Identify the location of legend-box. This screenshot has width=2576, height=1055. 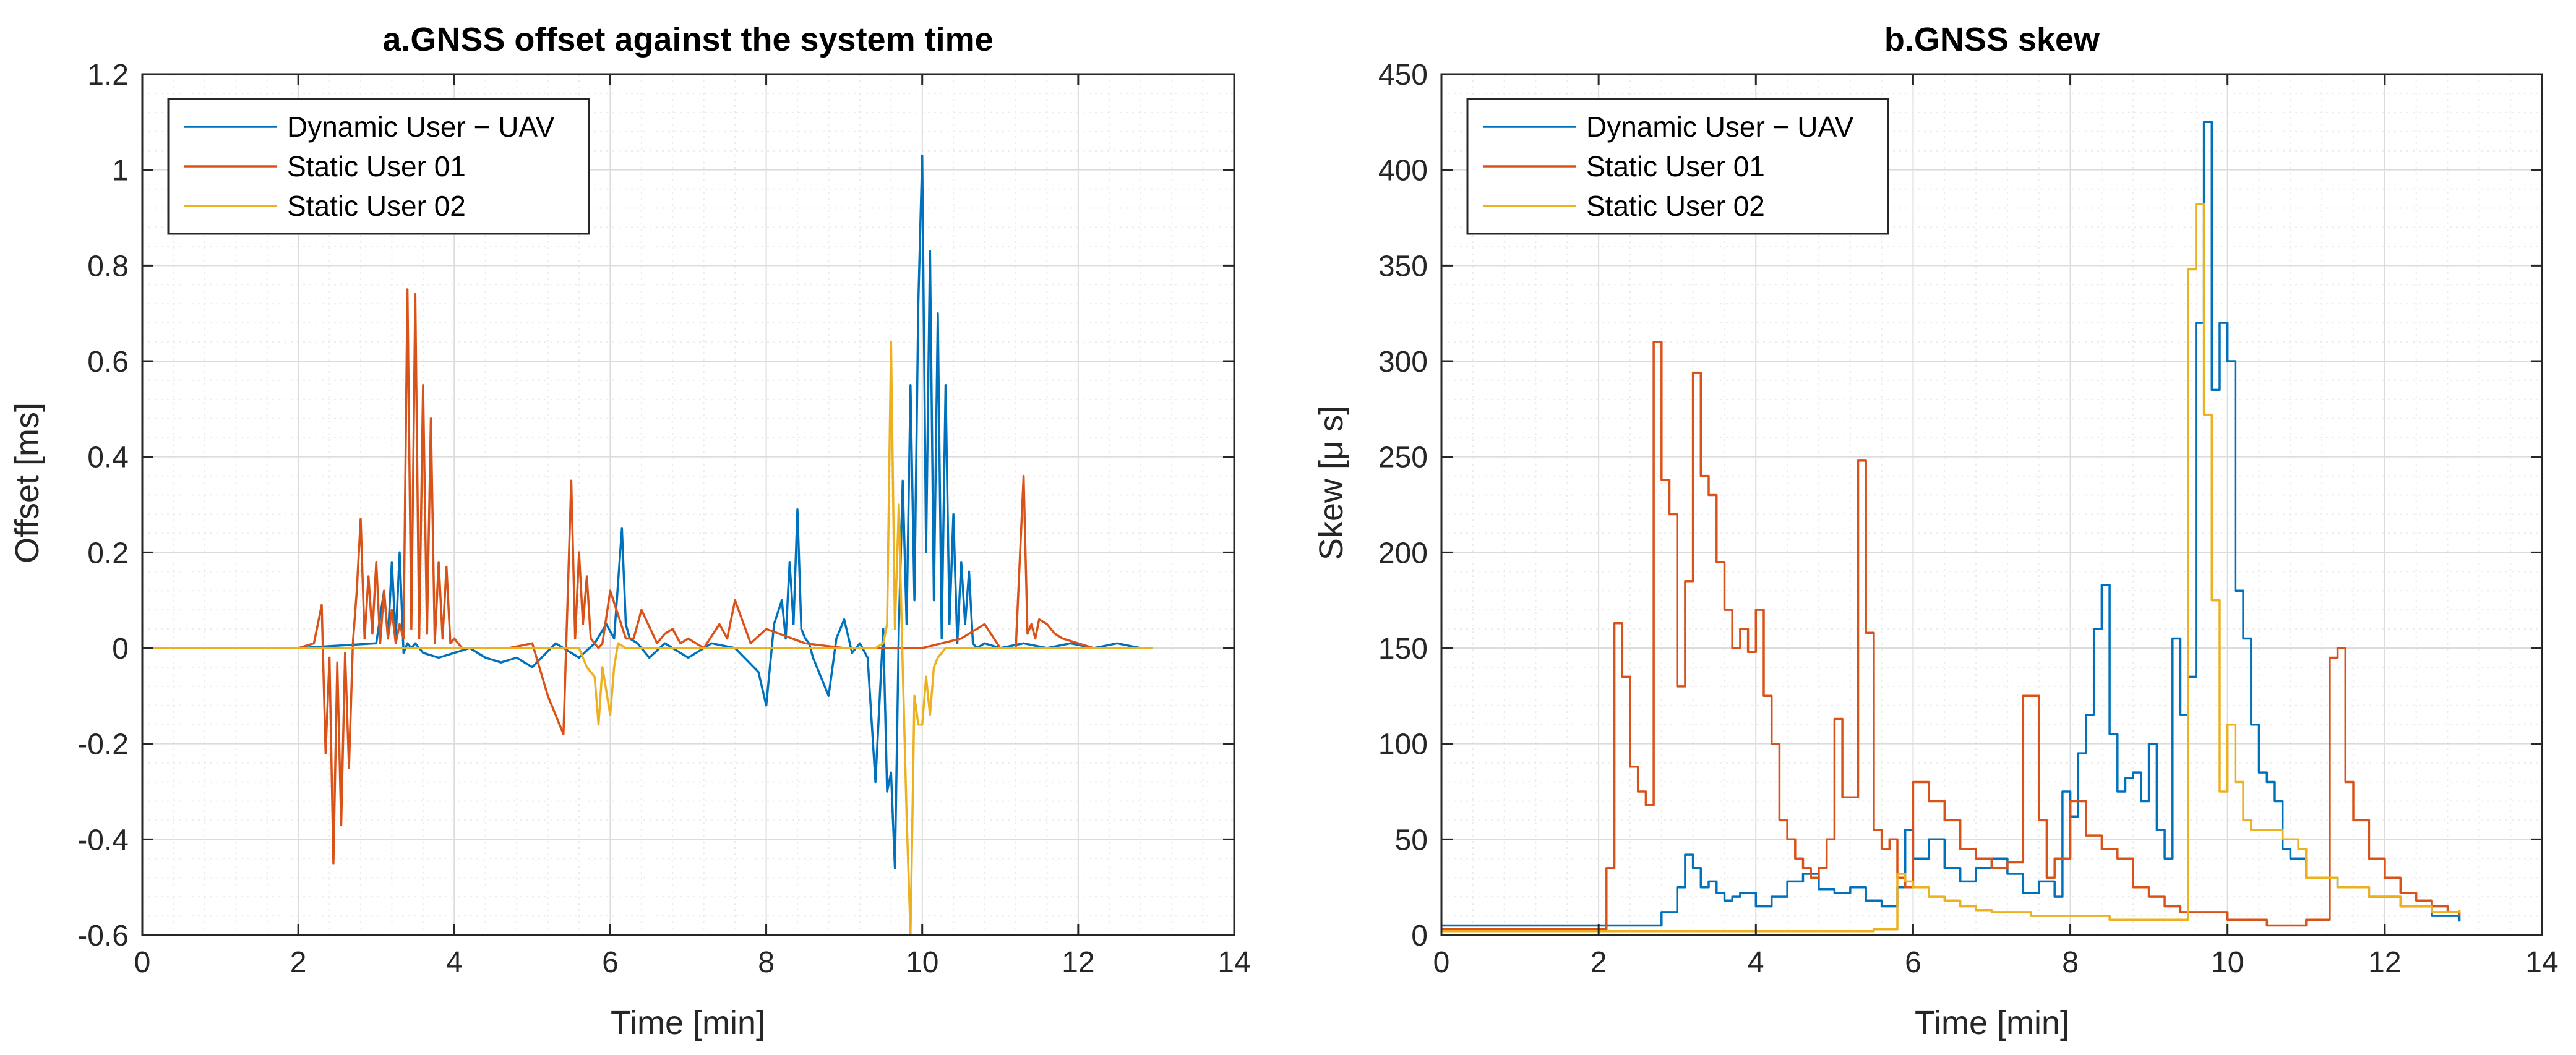
(379, 167).